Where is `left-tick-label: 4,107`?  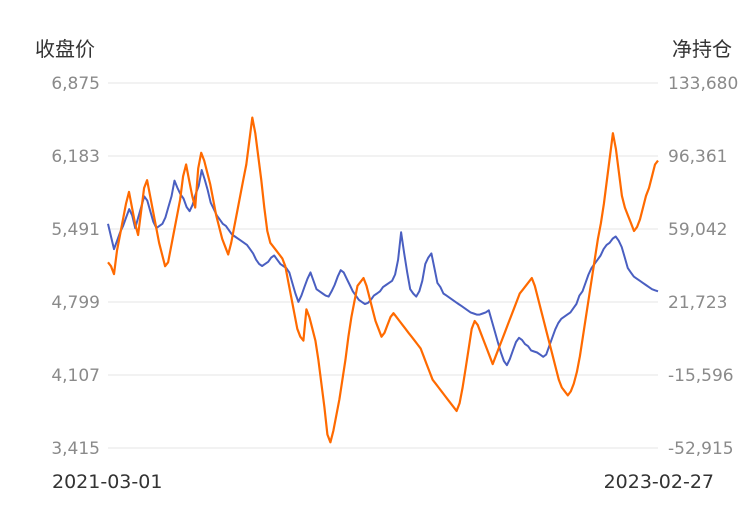 left-tick-label: 4,107 is located at coordinates (75, 376).